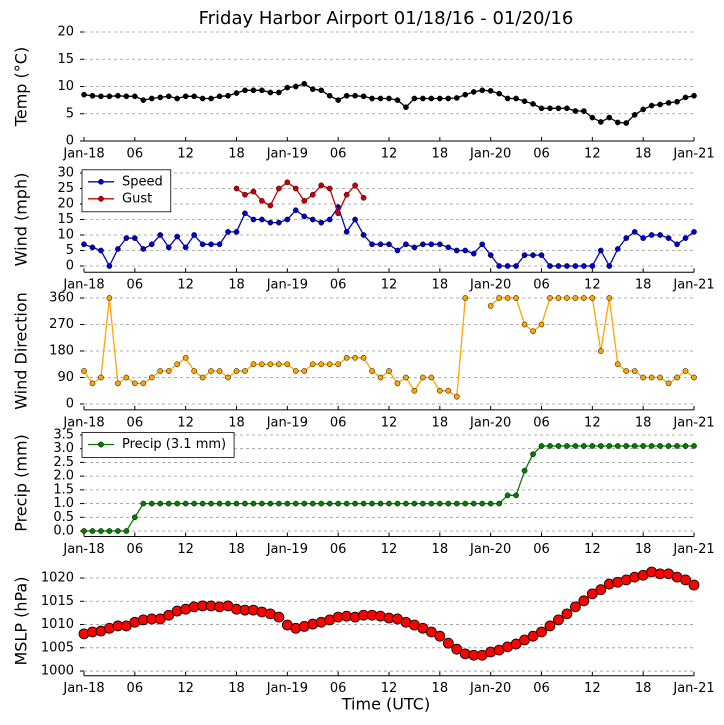 The image size is (724, 725). What do you see at coordinates (592, 549) in the screenshot?
I see `x-tick-label: 12` at bounding box center [592, 549].